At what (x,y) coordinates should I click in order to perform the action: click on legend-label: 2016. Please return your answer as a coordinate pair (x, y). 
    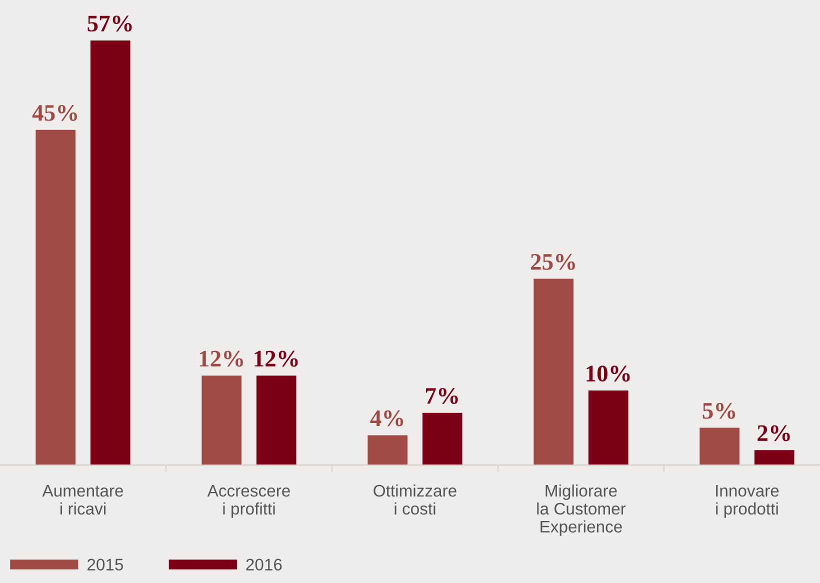
    Looking at the image, I should click on (264, 564).